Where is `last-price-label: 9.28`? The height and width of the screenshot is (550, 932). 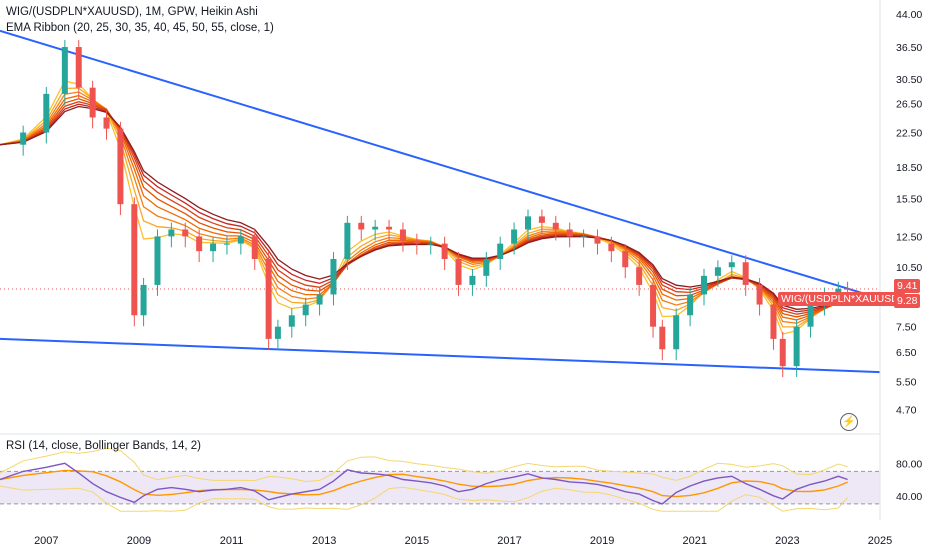 last-price-label: 9.28 is located at coordinates (907, 301).